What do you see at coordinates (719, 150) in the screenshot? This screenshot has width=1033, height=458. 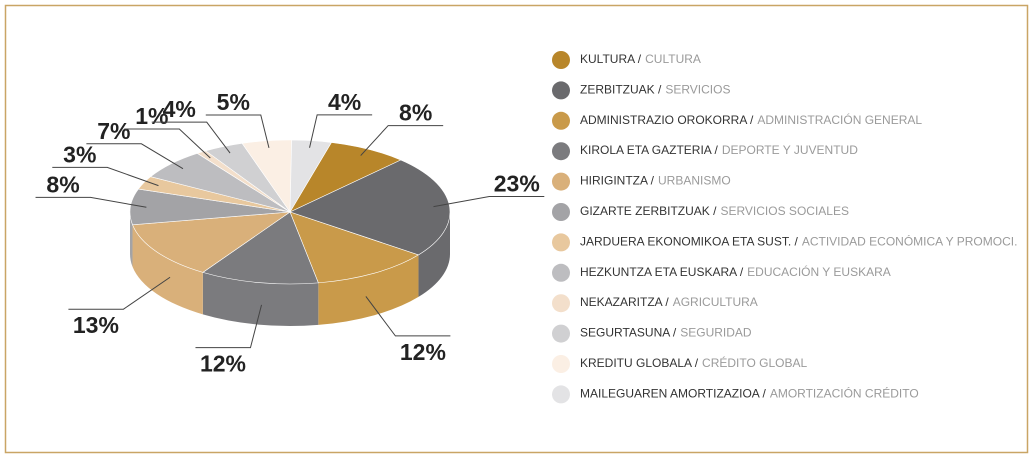 I see `legend-label: KIROLA ETA GAZTERIA / DEPORTE Y JUVENTUD` at bounding box center [719, 150].